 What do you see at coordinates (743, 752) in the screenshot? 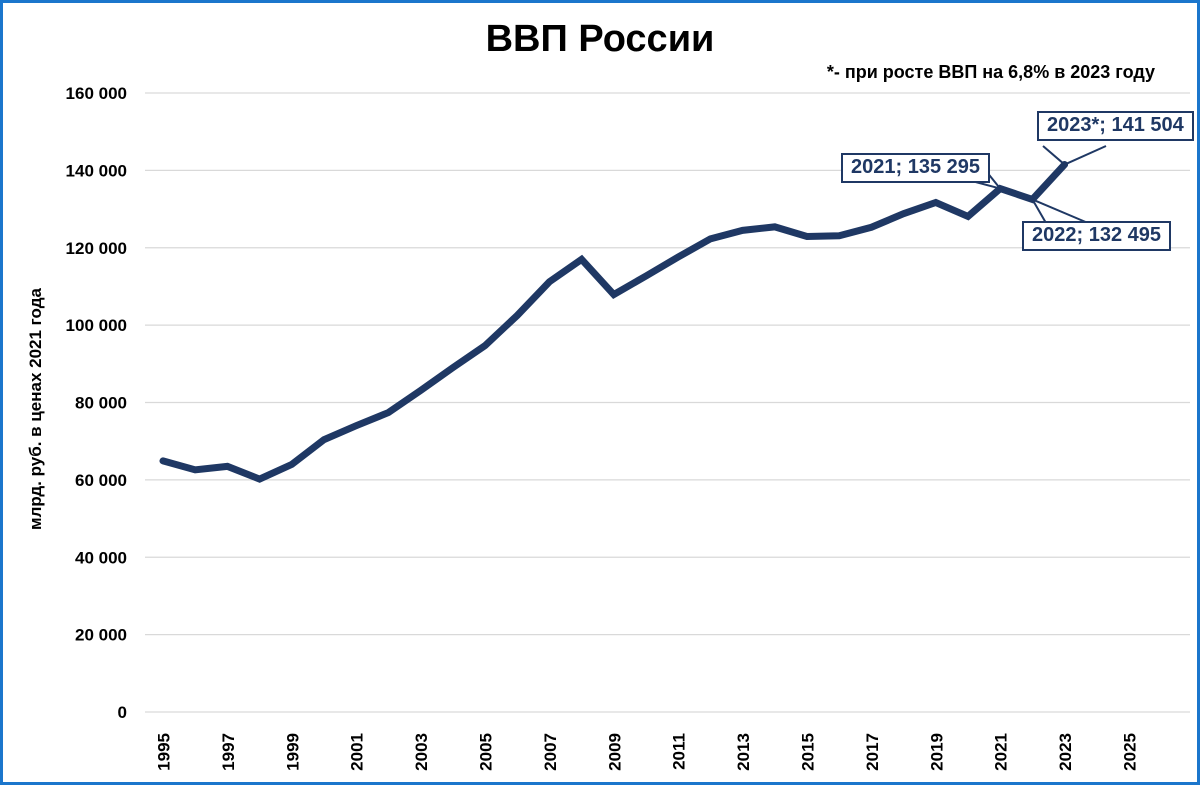
I see `x-tick-label: 2013` at bounding box center [743, 752].